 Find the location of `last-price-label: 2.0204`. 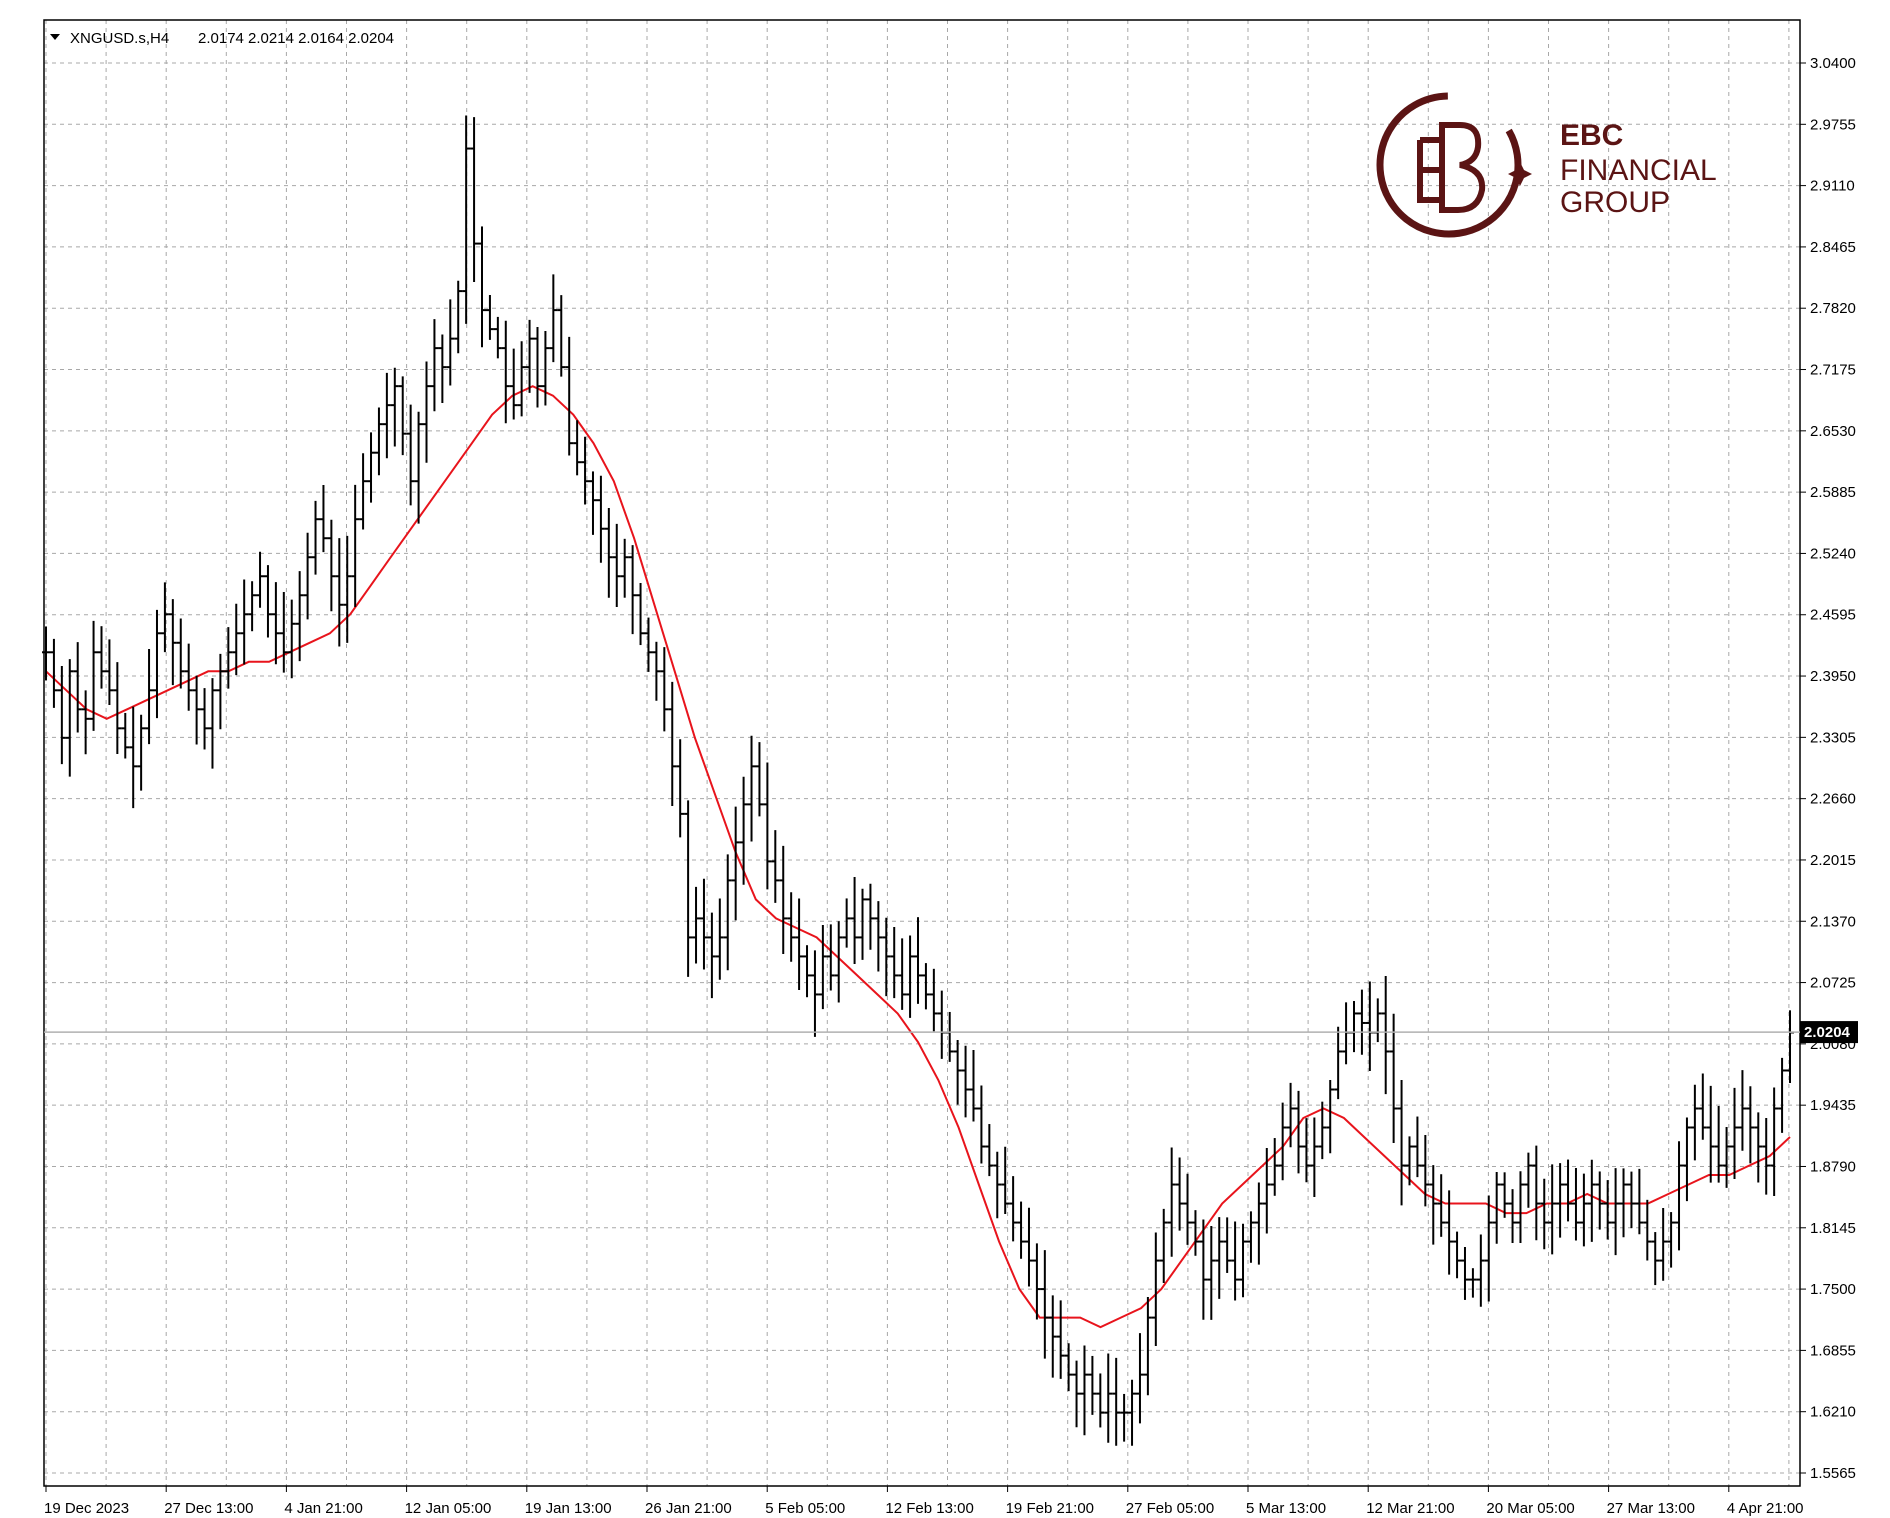

last-price-label: 2.0204 is located at coordinates (1827, 1032).